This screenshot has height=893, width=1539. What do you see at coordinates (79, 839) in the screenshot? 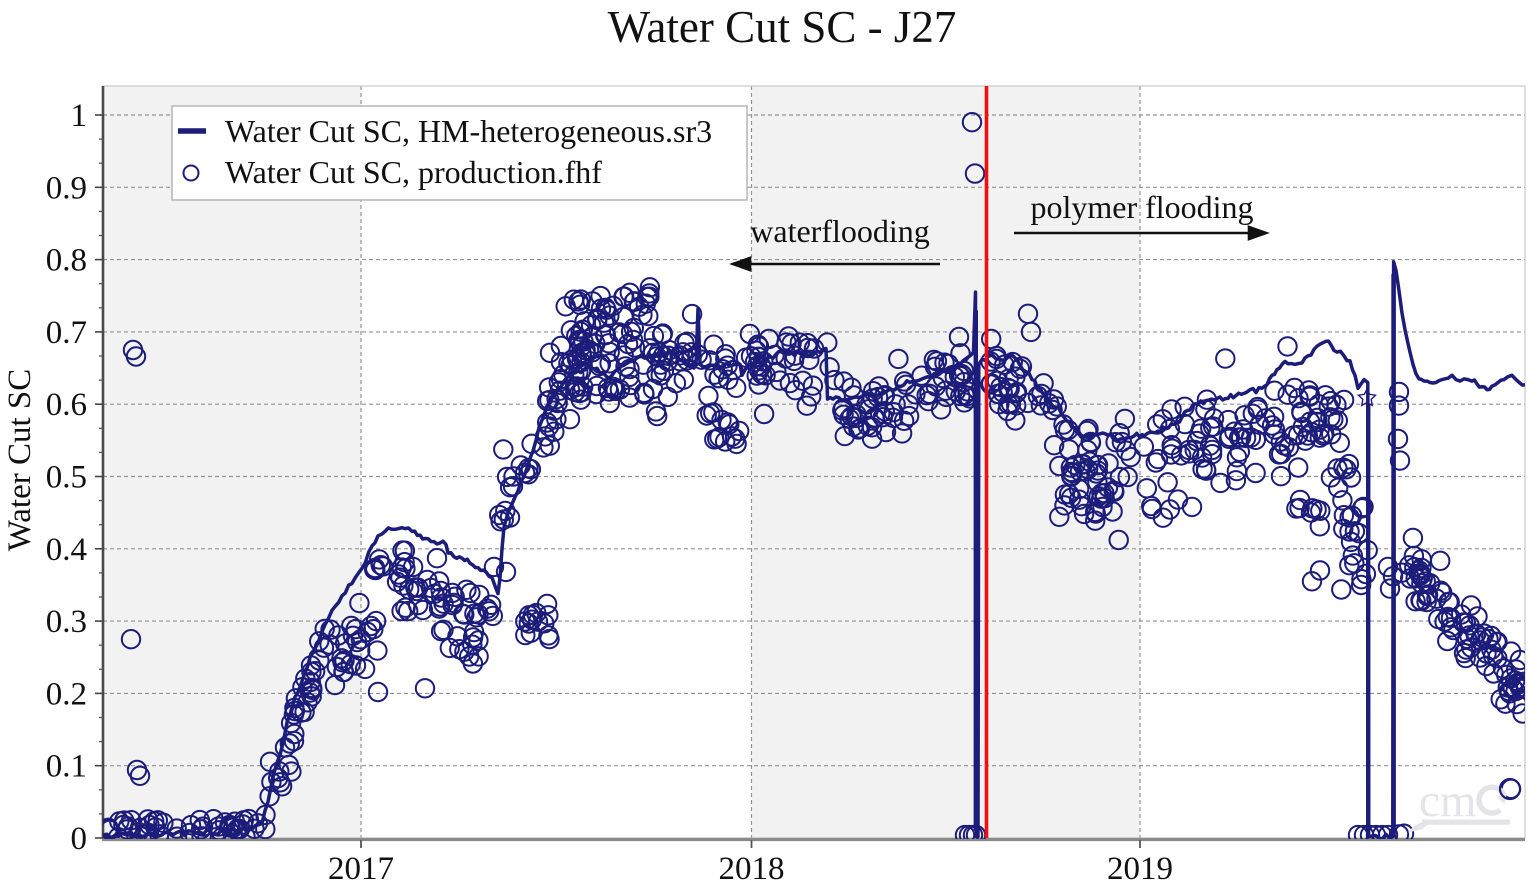
I see `svg-text: 0` at bounding box center [79, 839].